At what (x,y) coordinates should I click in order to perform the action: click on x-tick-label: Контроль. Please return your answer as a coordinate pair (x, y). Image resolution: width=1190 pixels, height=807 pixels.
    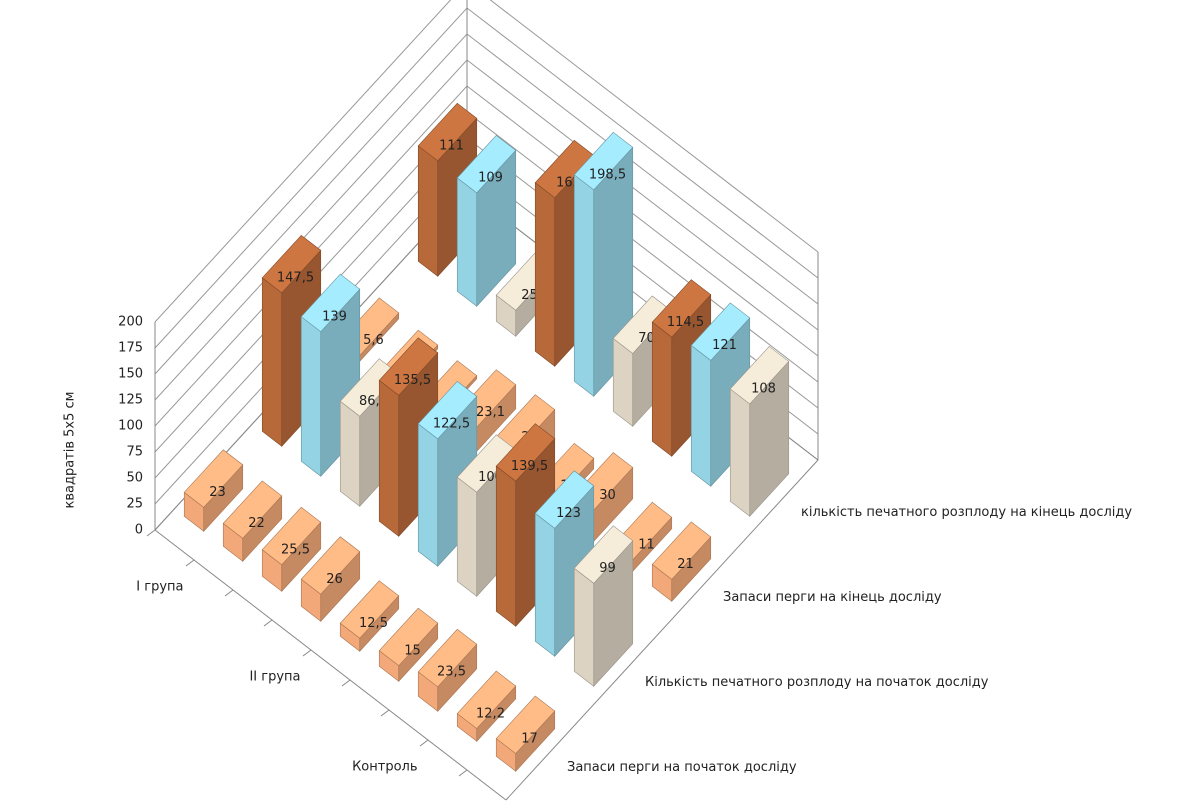
    Looking at the image, I should click on (384, 767).